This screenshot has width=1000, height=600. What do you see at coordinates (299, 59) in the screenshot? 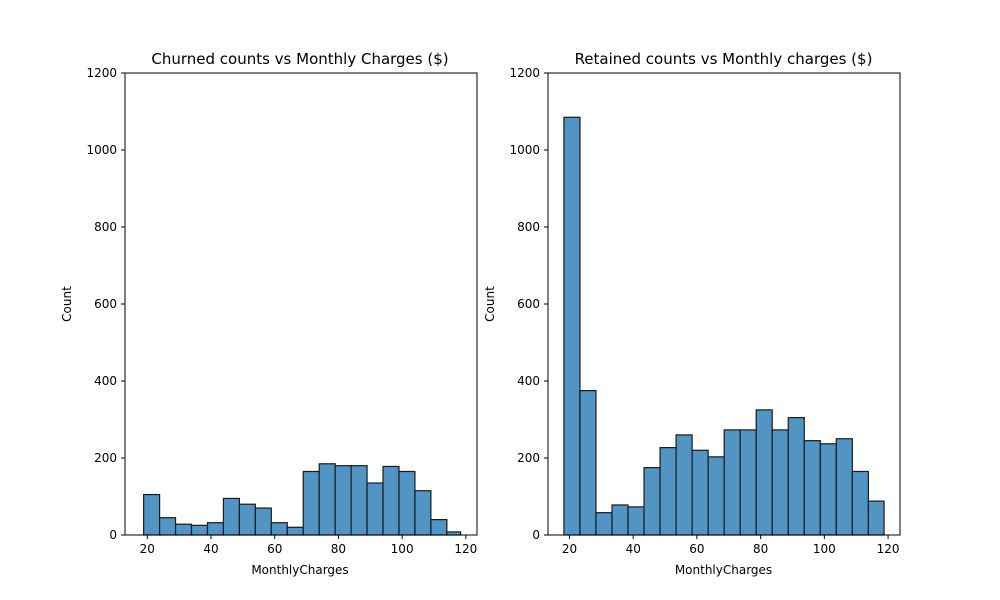
I see `chart-title: Churned counts vs Monthly Charges ($)` at bounding box center [299, 59].